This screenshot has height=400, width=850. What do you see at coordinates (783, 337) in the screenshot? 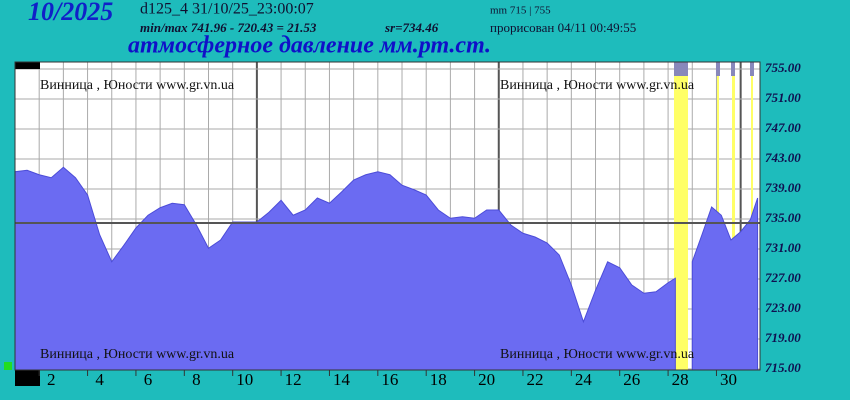
I see `y-tick-label: 719.00` at bounding box center [783, 337].